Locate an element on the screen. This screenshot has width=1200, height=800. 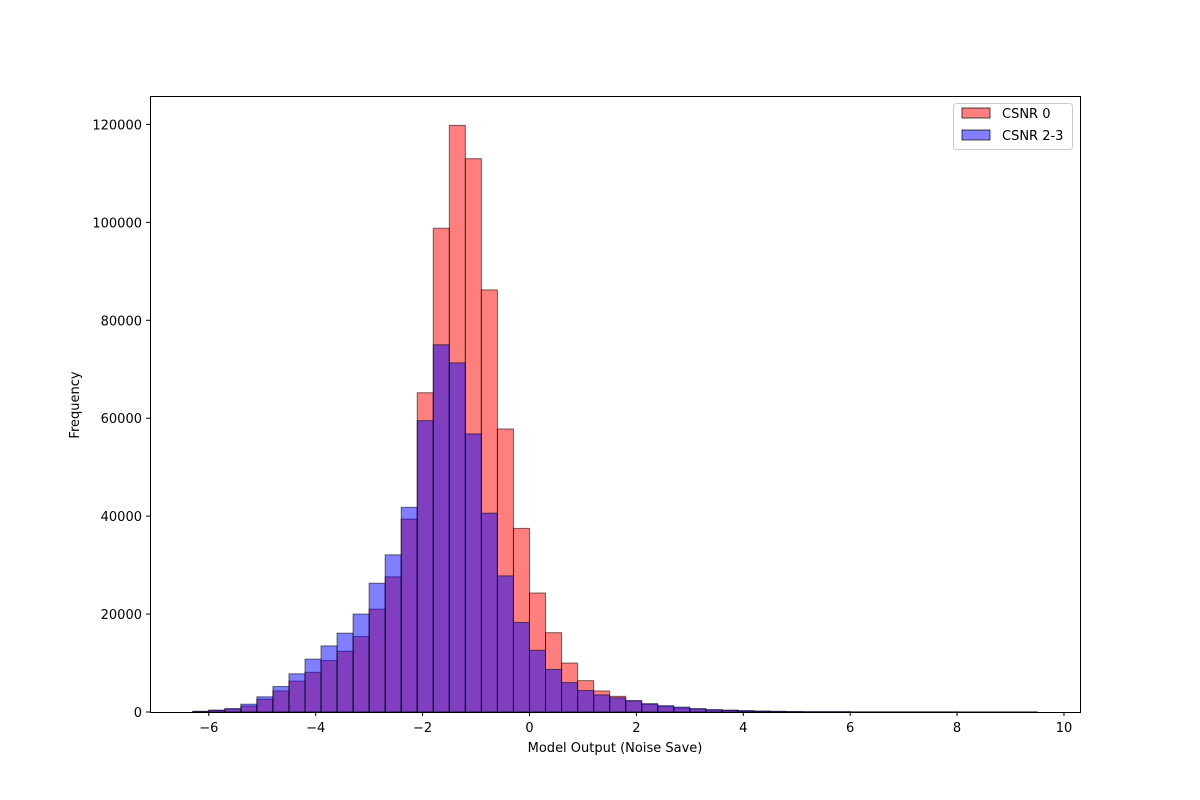
y-tick-label: 0 is located at coordinates (138, 713).